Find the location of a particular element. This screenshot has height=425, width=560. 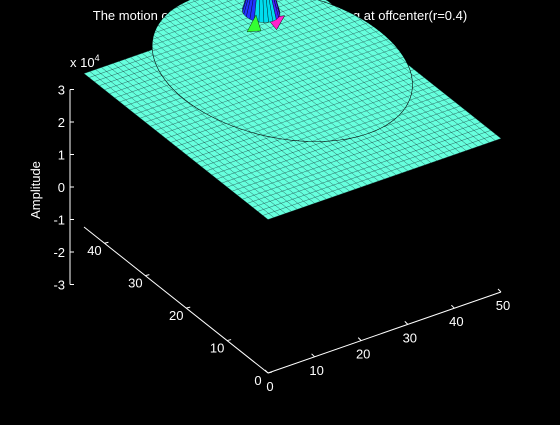

z-exponent-base: x 10 is located at coordinates (82, 62).